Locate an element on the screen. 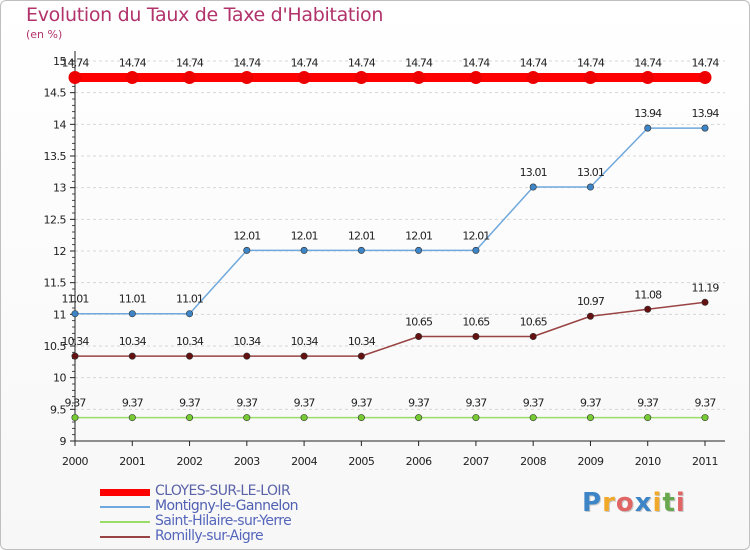 The image size is (750, 550). logo-letter: P is located at coordinates (592, 503).